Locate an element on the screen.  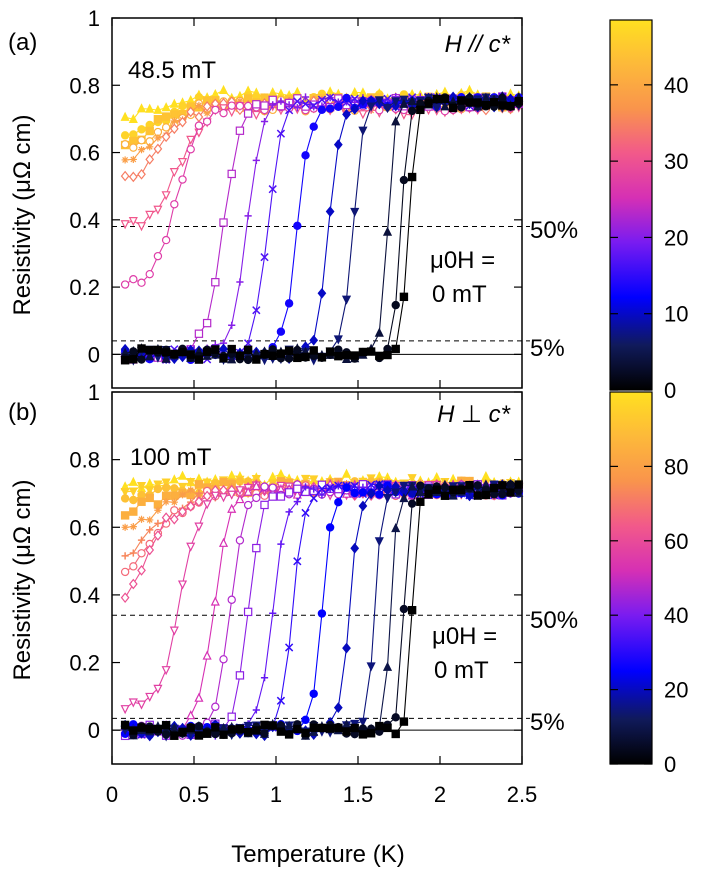
data-point-a-48.5-2 is located at coordinates (141, 108).